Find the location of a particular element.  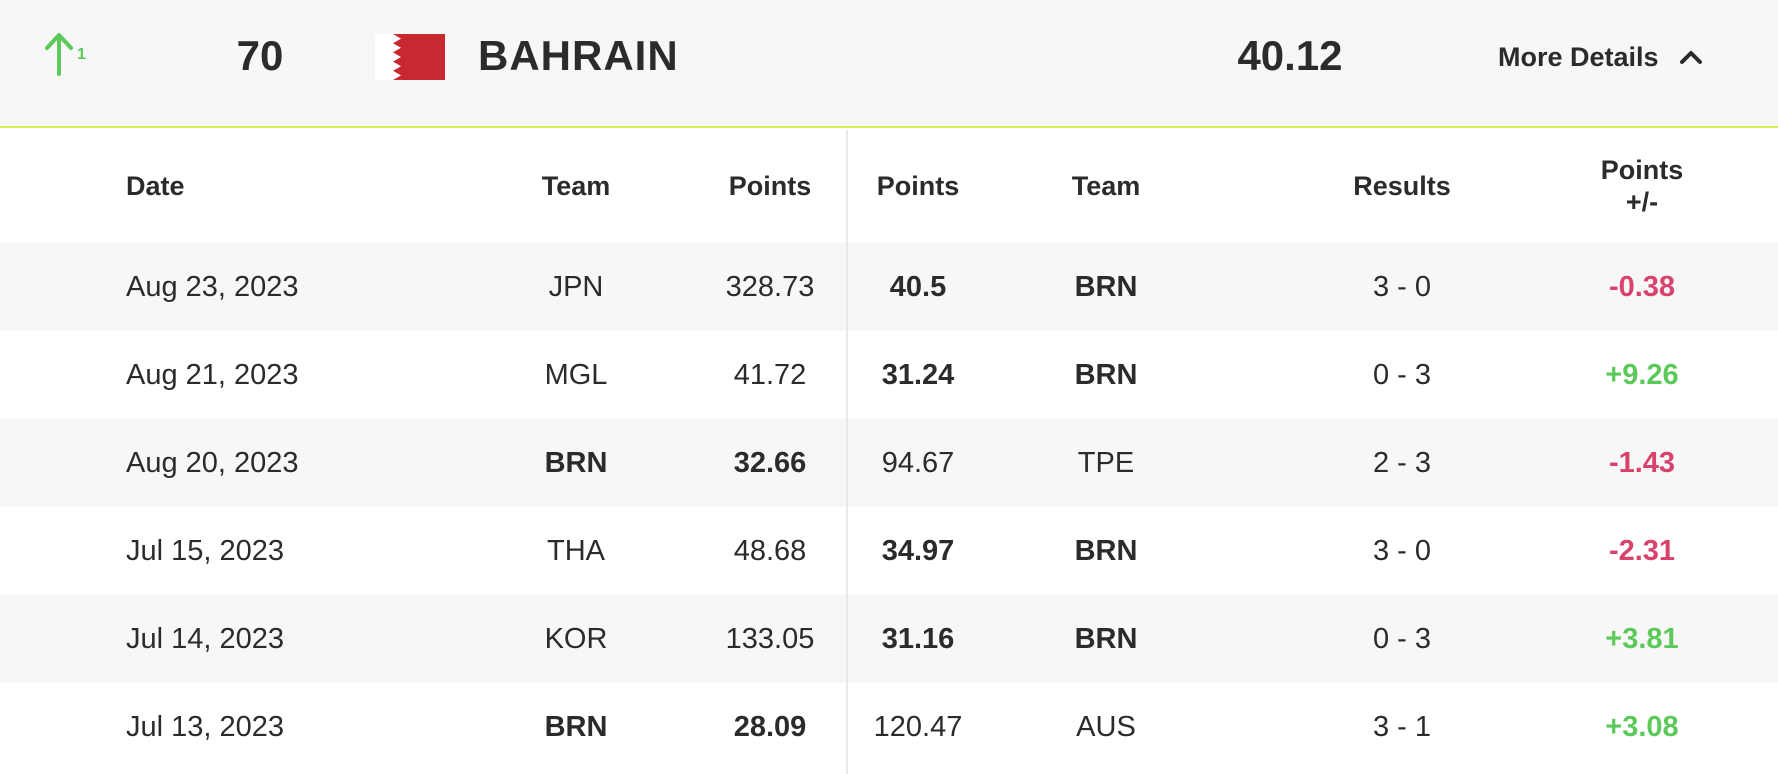

team-1: KOR is located at coordinates (576, 639).